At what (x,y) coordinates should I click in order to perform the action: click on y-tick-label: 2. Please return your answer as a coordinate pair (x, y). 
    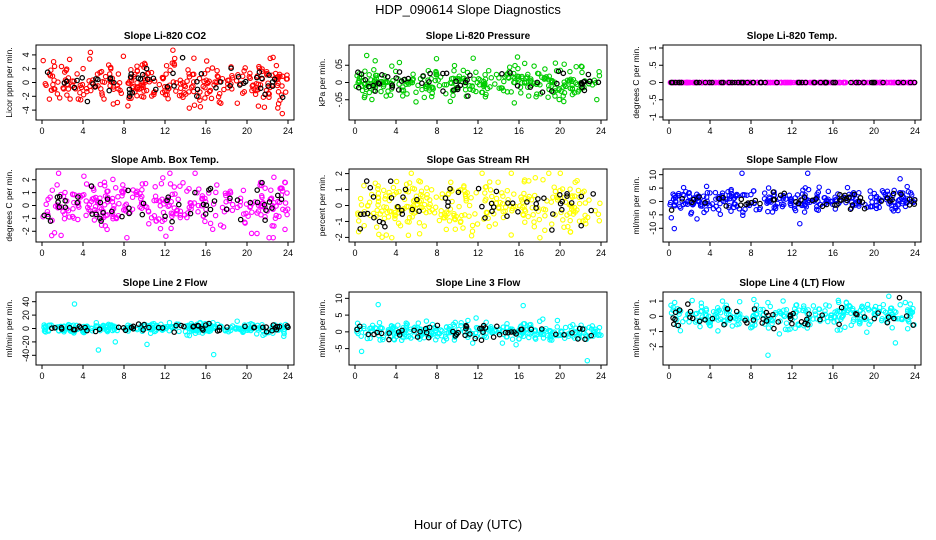
    Looking at the image, I should click on (339, 173).